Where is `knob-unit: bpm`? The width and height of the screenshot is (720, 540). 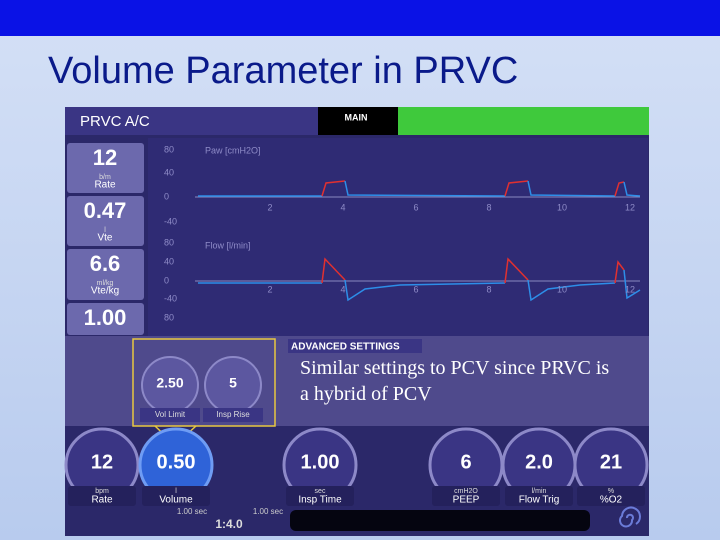 knob-unit: bpm is located at coordinates (102, 491).